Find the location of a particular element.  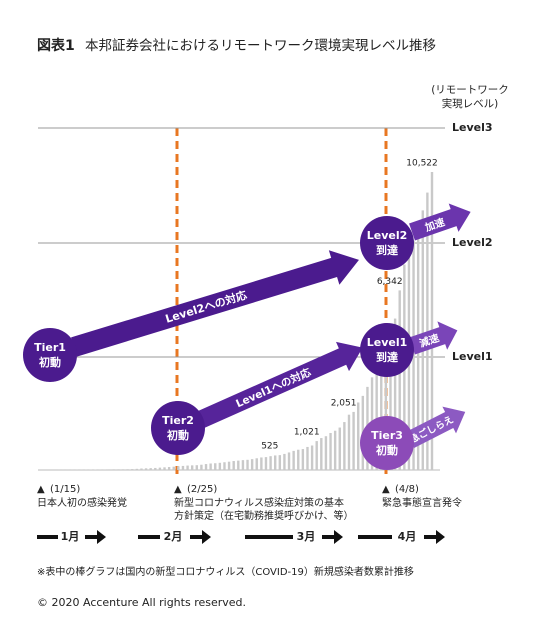

month-label: 3月 is located at coordinates (306, 536).